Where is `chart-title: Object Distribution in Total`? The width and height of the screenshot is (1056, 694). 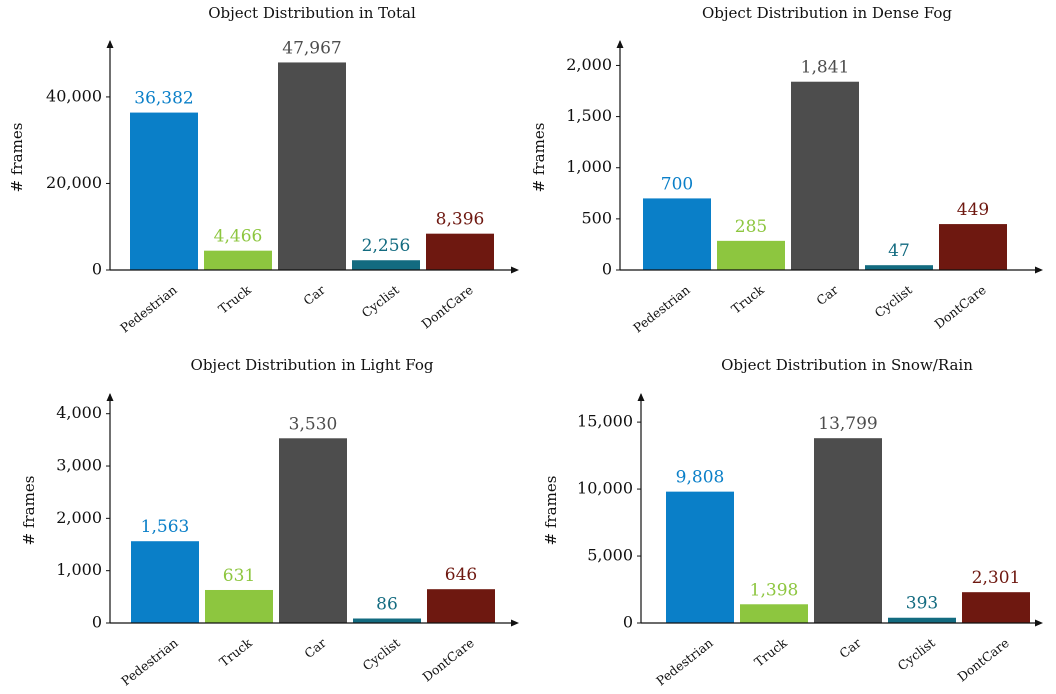 chart-title: Object Distribution in Total is located at coordinates (312, 13).